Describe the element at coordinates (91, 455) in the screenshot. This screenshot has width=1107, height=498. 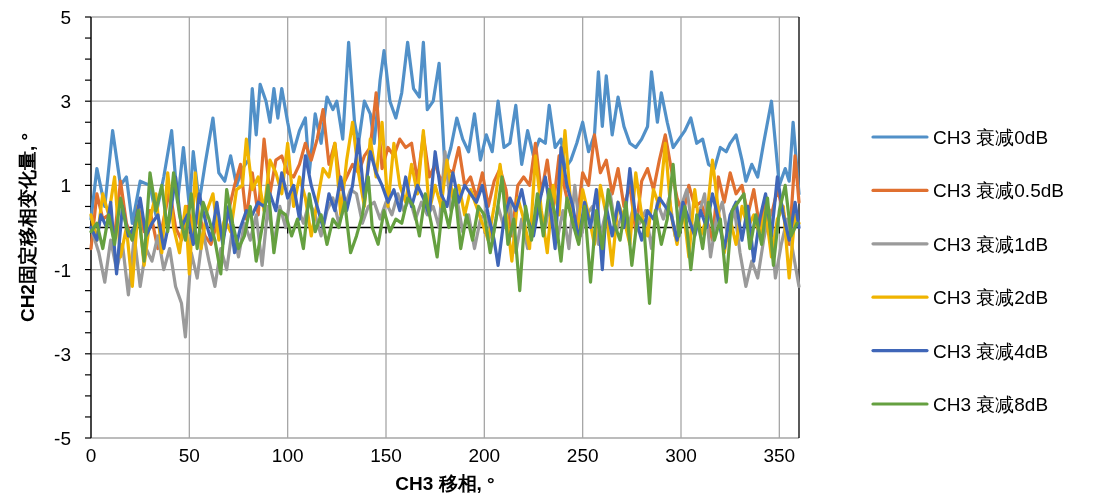
I see `x-tick-label: 0` at that location.